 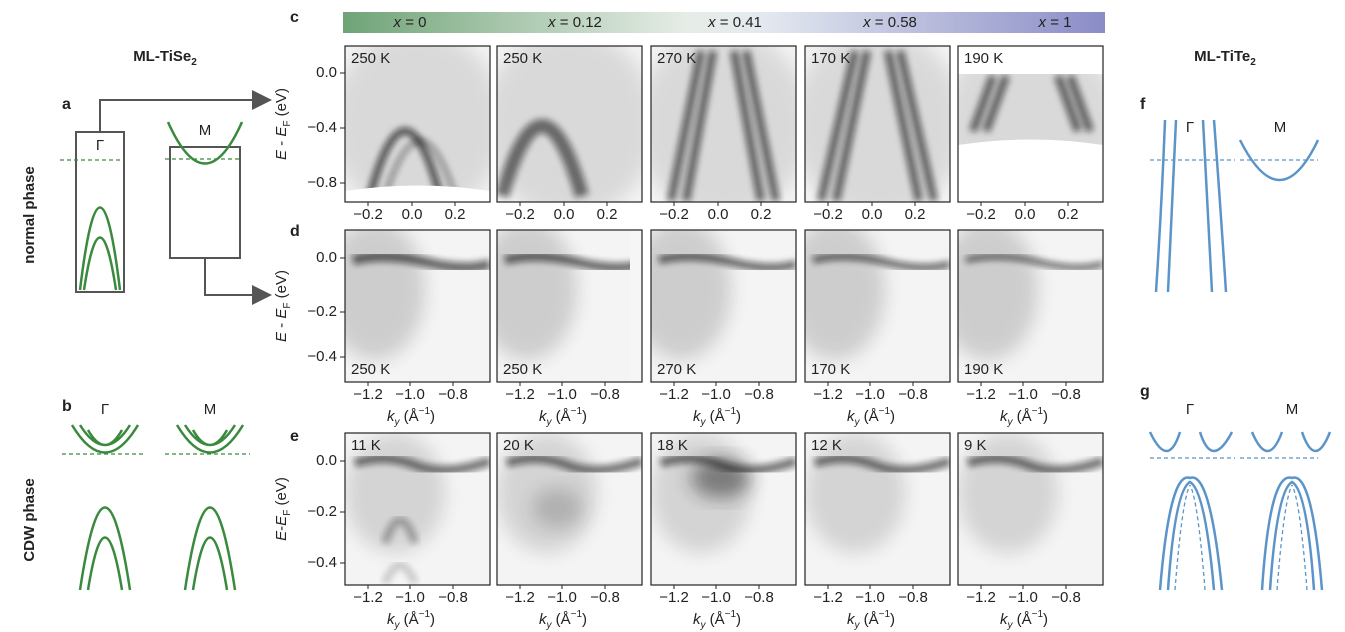 What do you see at coordinates (29, 519) in the screenshot?
I see `row-label: CDW phase` at bounding box center [29, 519].